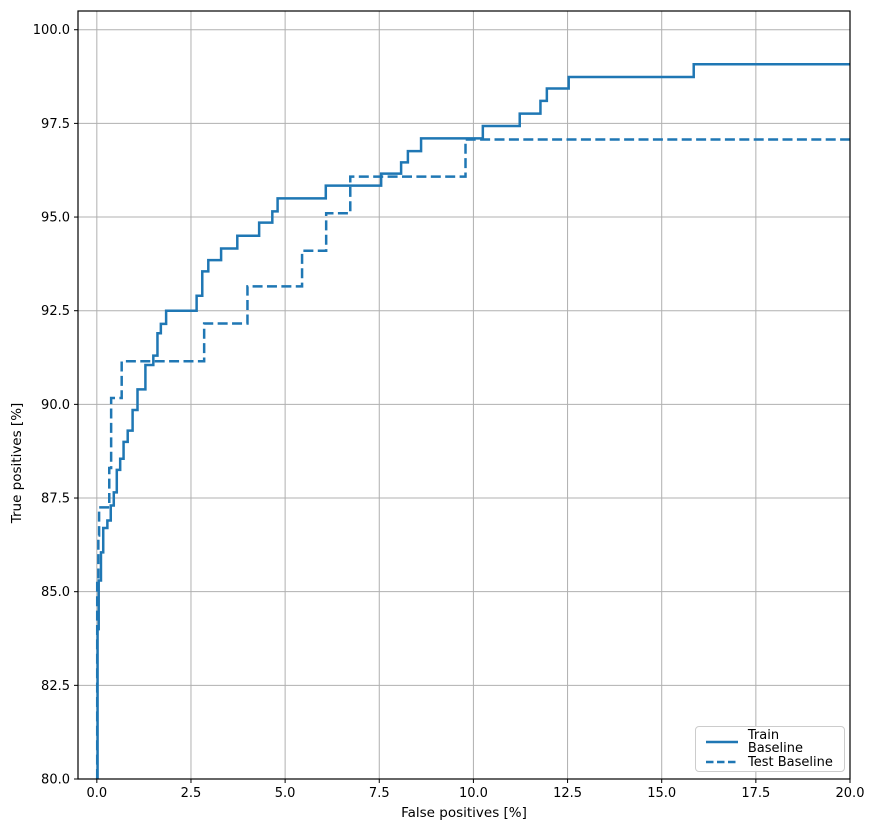  Describe the element at coordinates (55, 592) in the screenshot. I see `y-tick-label: 85.0` at that location.